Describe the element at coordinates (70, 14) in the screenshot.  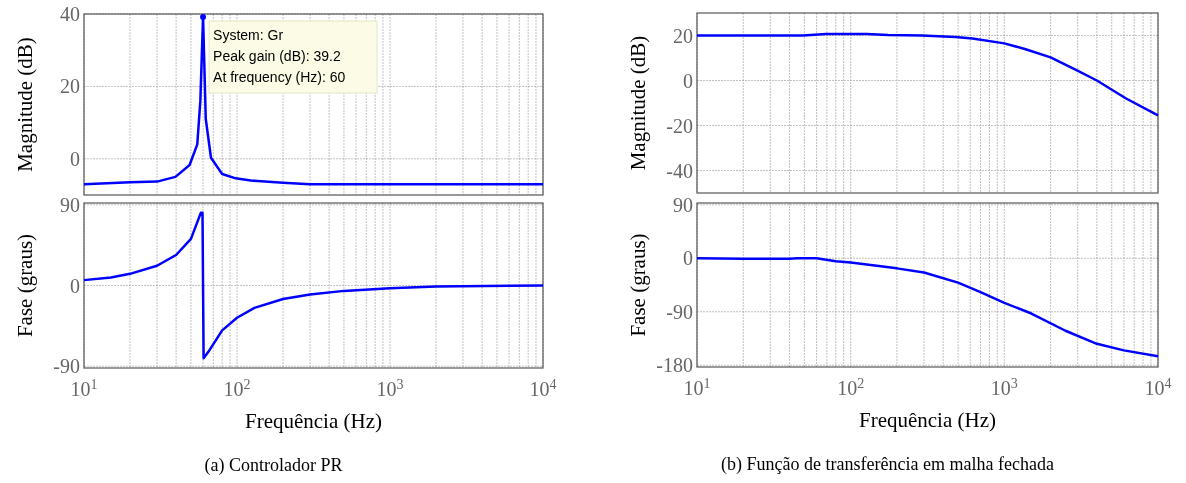
I see `y-tick-label: 40` at that location.